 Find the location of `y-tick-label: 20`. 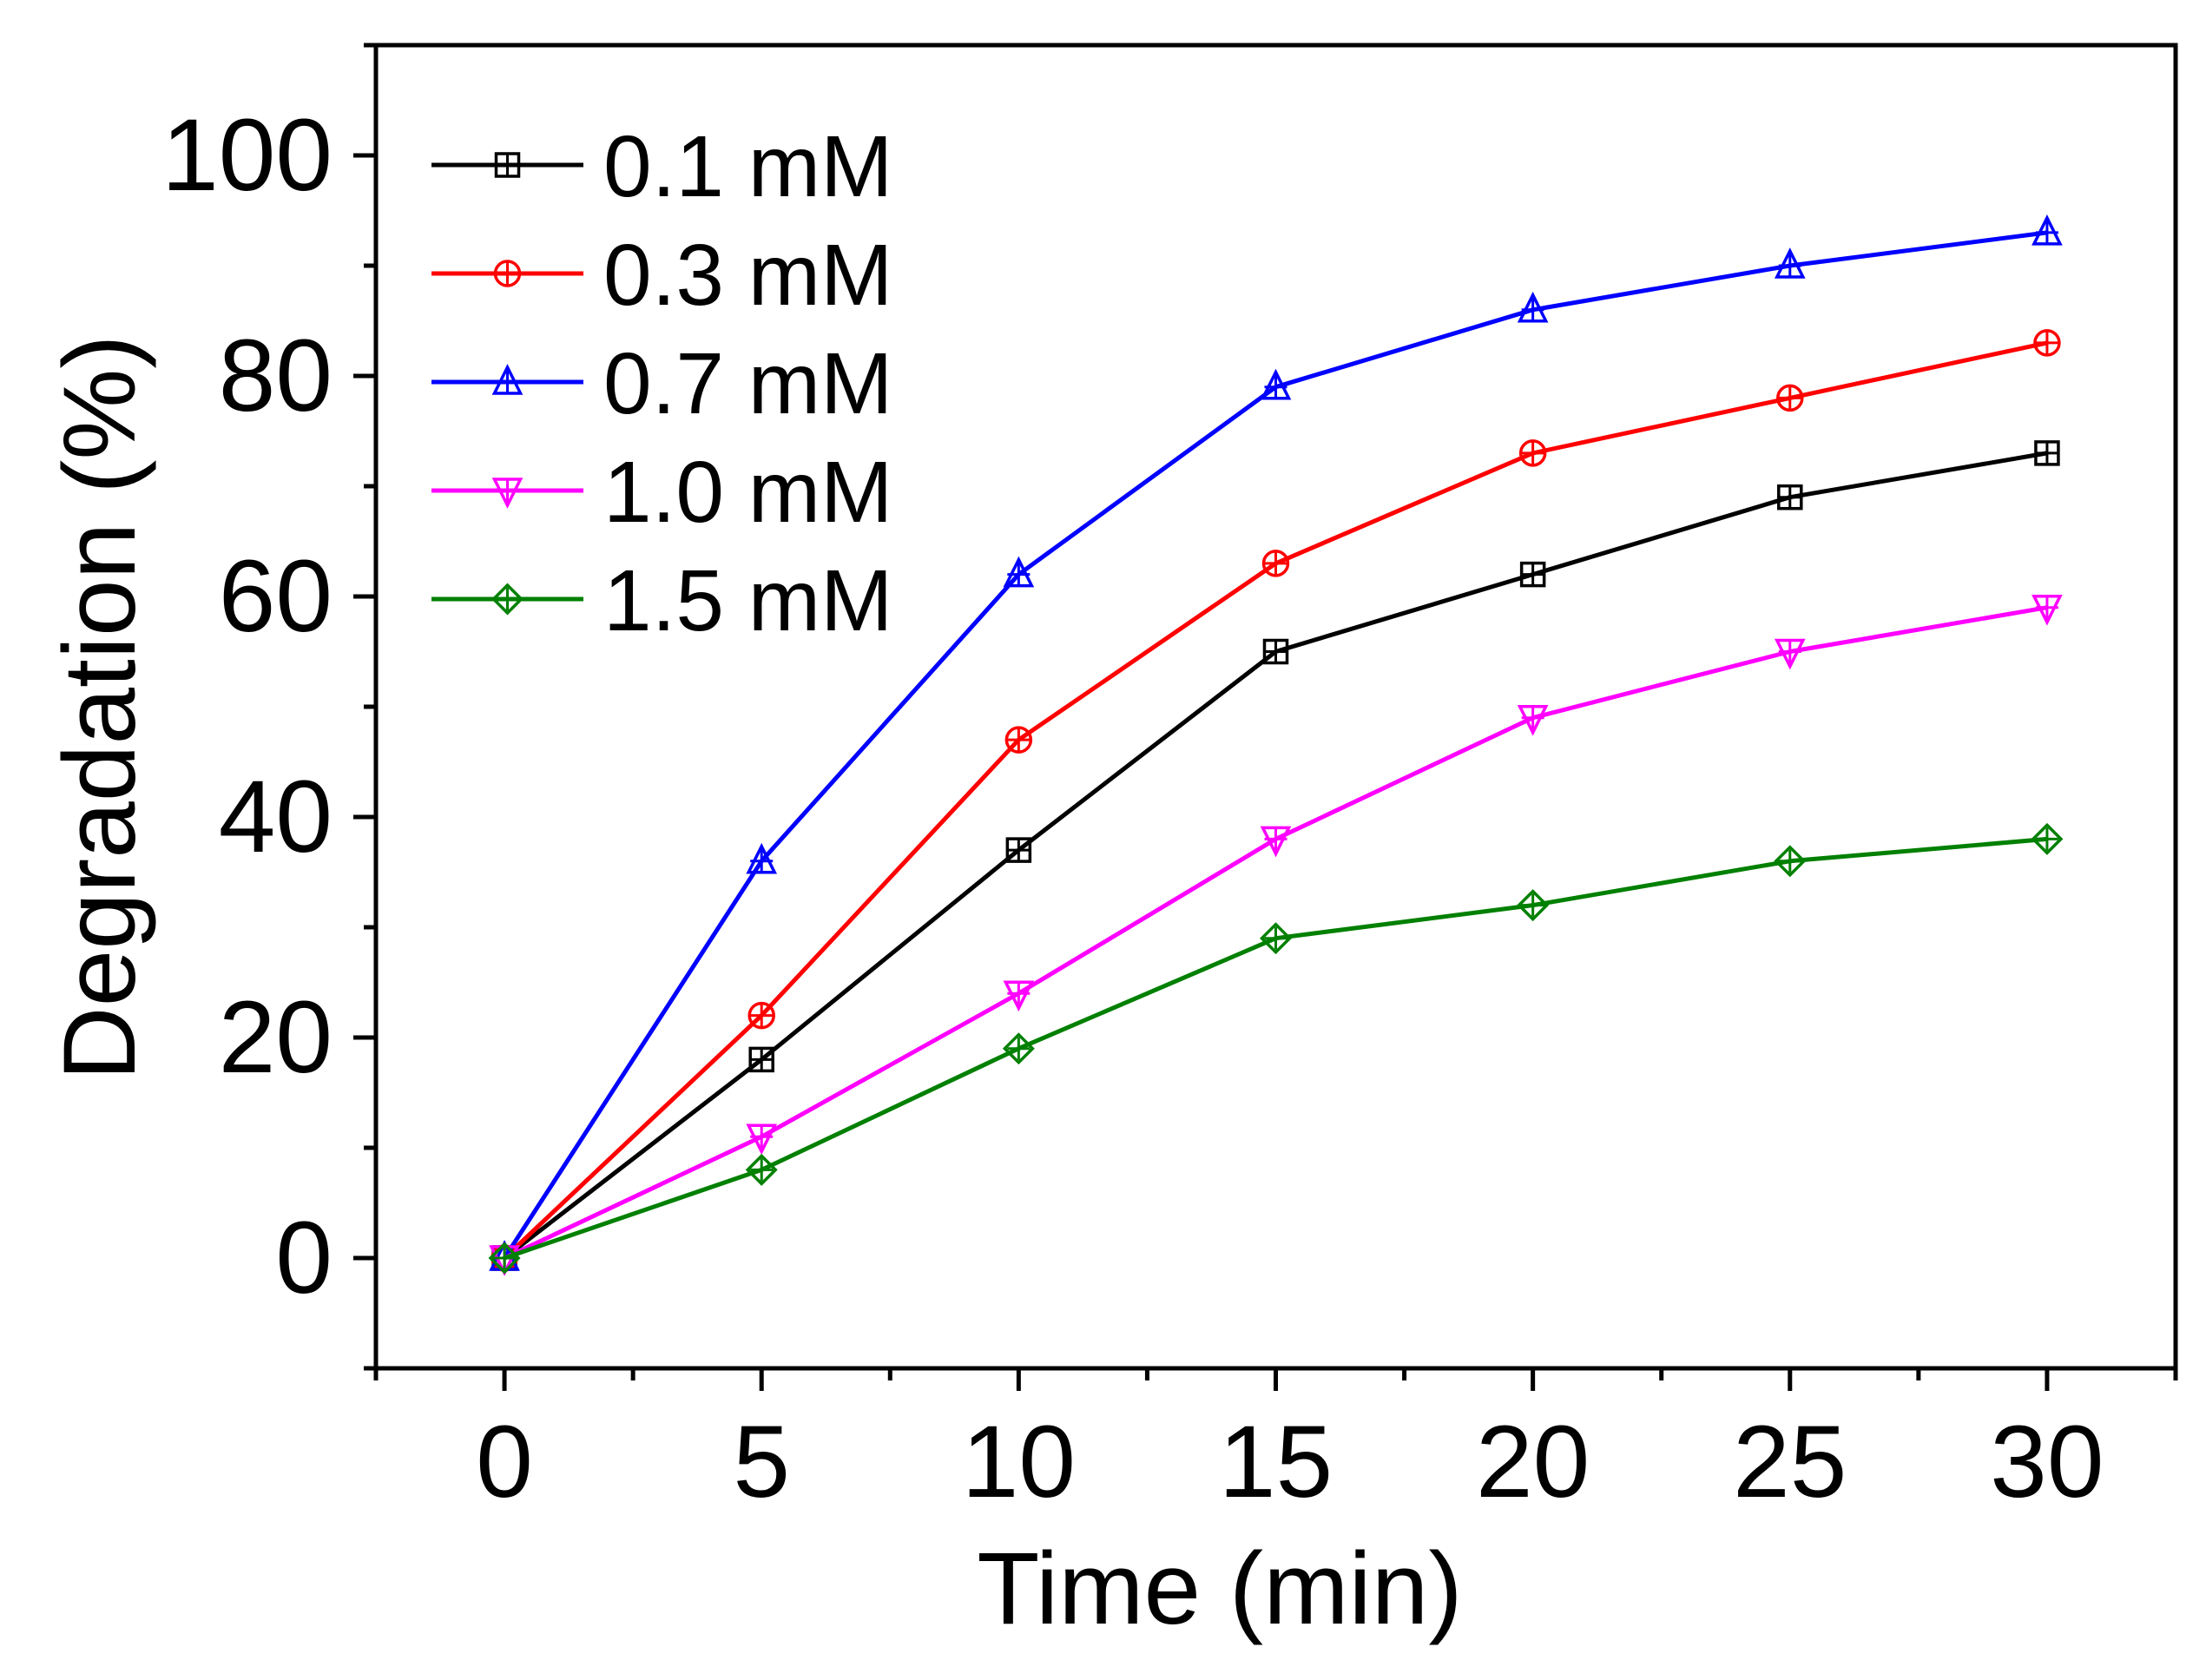

y-tick-label: 20 is located at coordinates (276, 1037).